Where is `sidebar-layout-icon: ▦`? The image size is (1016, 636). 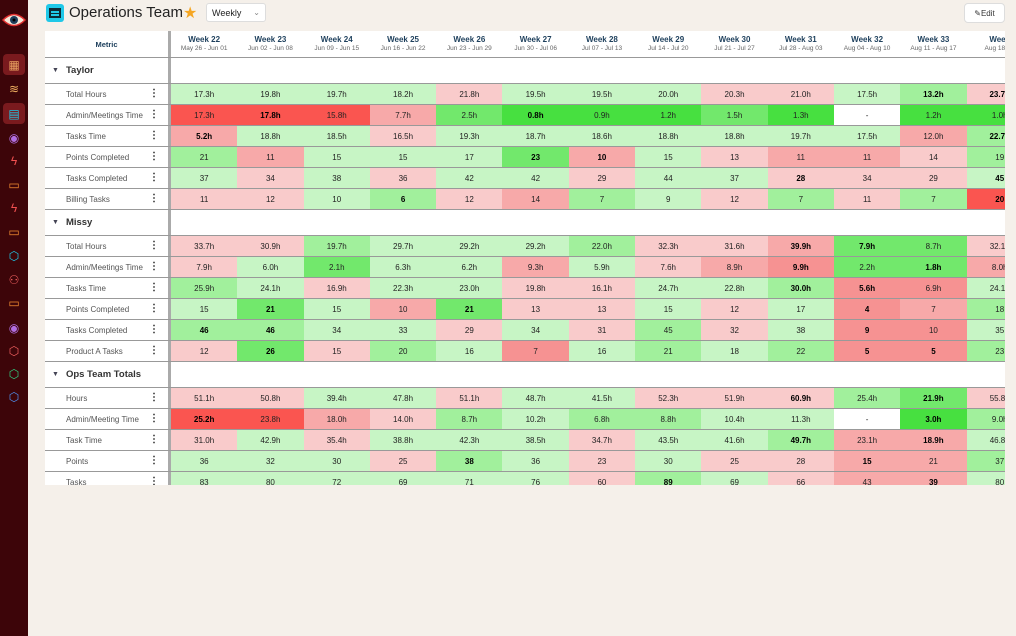 sidebar-layout-icon: ▦ is located at coordinates (14, 64).